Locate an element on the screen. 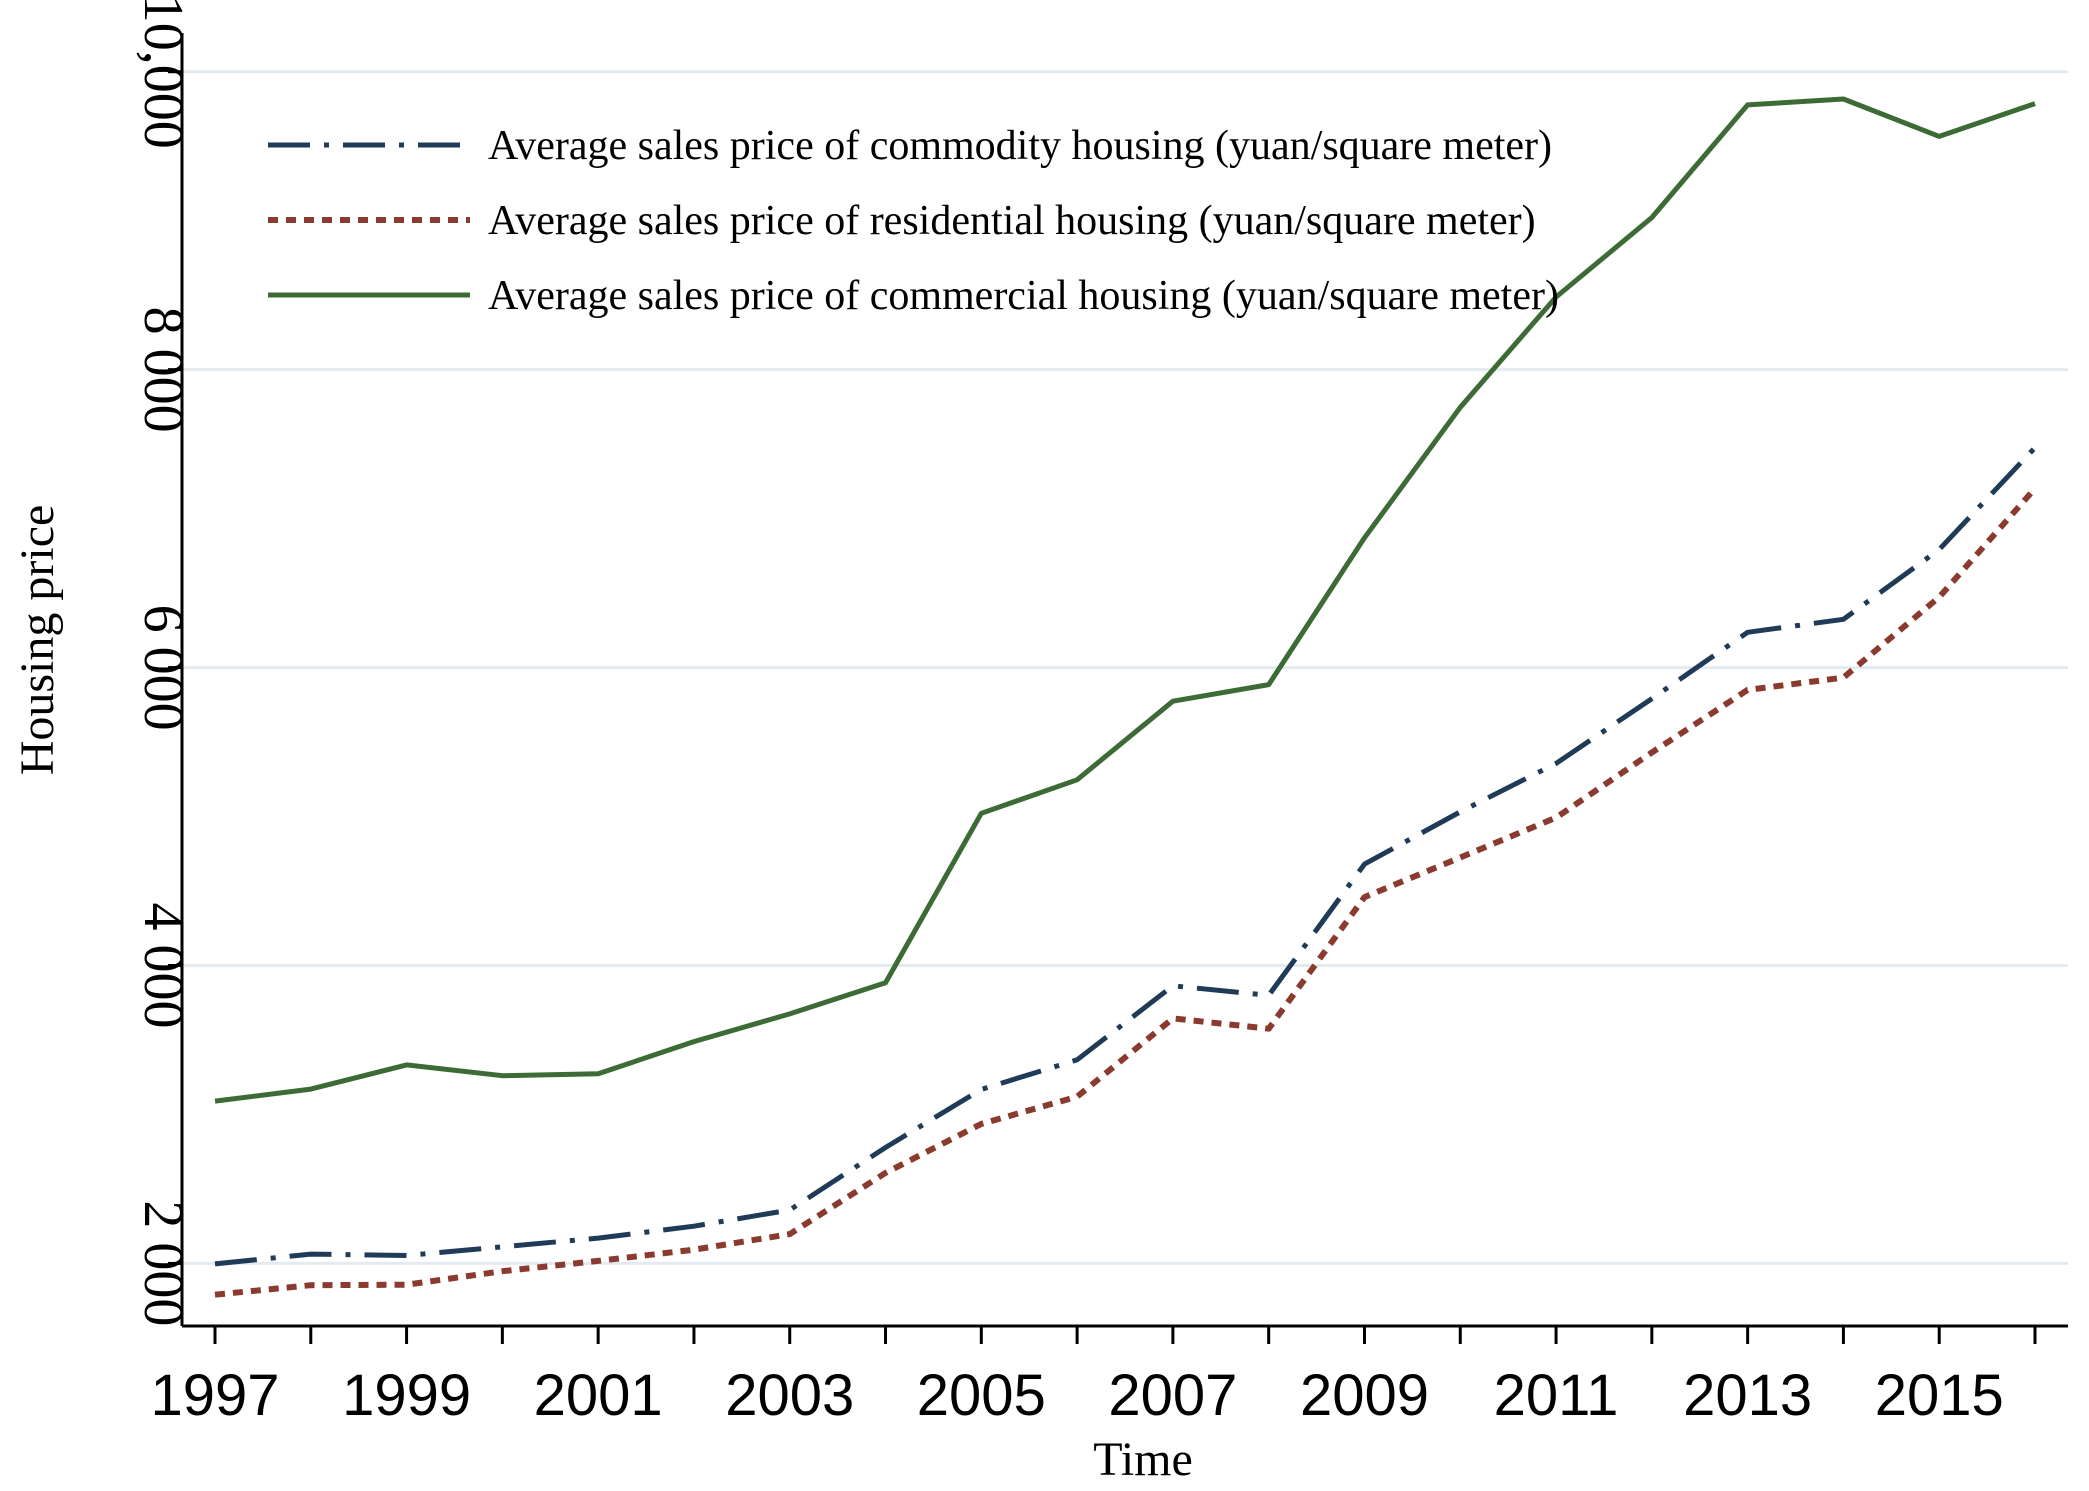 The image size is (2089, 1491). x-tick-label: 2003 is located at coordinates (789, 1395).